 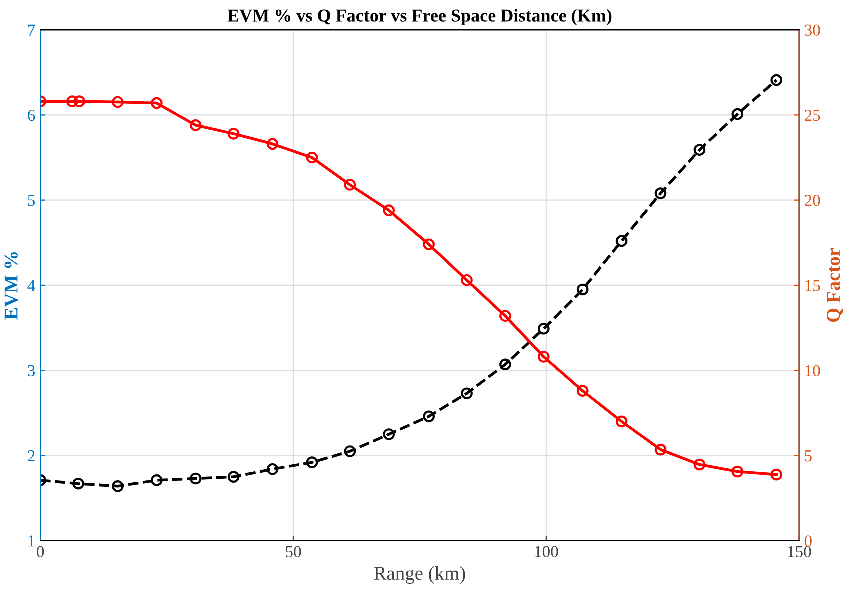 What do you see at coordinates (32, 30) in the screenshot?
I see `y-tick-label: 7` at bounding box center [32, 30].